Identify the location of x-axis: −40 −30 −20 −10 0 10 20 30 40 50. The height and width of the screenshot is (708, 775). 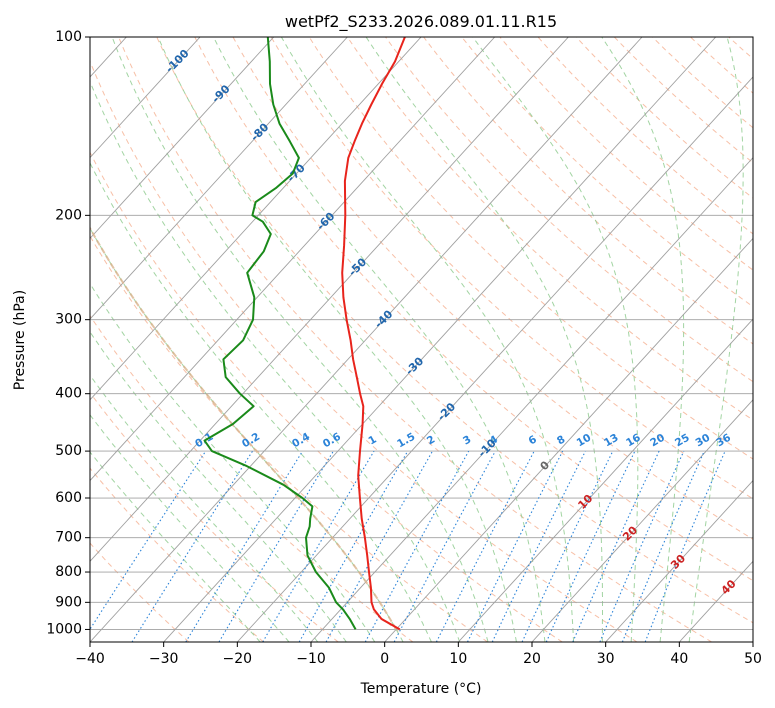
(418, 654).